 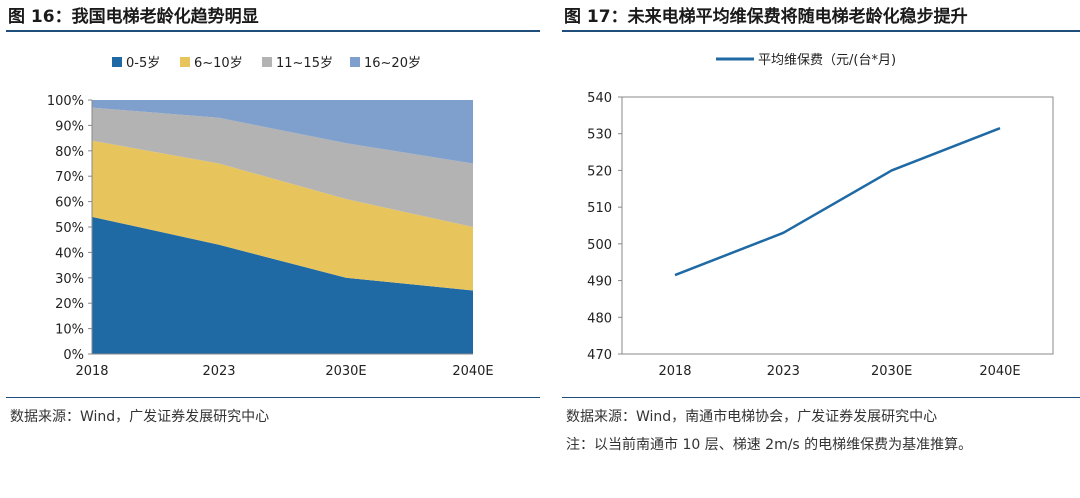 I want to click on legend-label: 11~15岁, so click(x=304, y=63).